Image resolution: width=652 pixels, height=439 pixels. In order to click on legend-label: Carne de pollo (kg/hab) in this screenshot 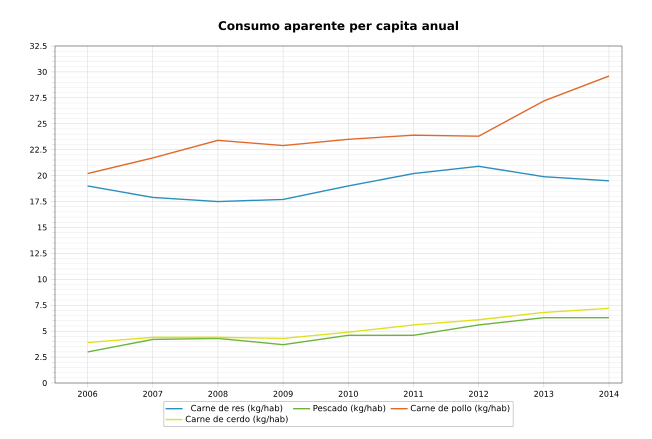, I will do `click(460, 408)`.